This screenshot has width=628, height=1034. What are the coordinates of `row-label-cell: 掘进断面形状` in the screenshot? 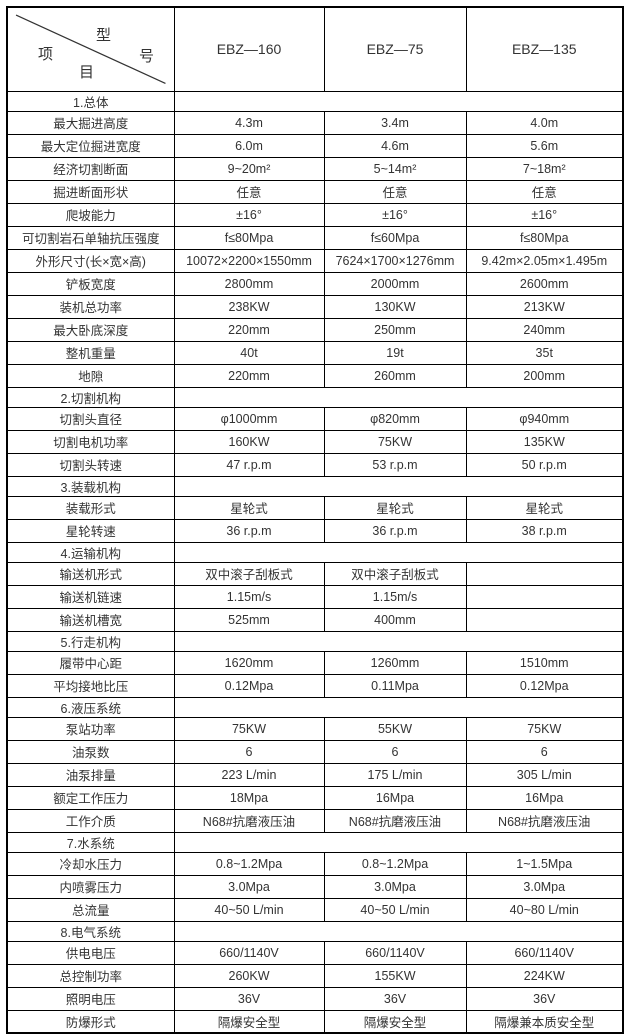 It's located at (90, 191).